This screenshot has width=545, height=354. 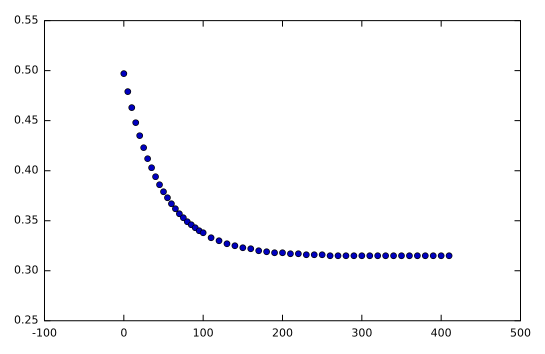 I want to click on x-tick-label: 400, so click(x=441, y=333).